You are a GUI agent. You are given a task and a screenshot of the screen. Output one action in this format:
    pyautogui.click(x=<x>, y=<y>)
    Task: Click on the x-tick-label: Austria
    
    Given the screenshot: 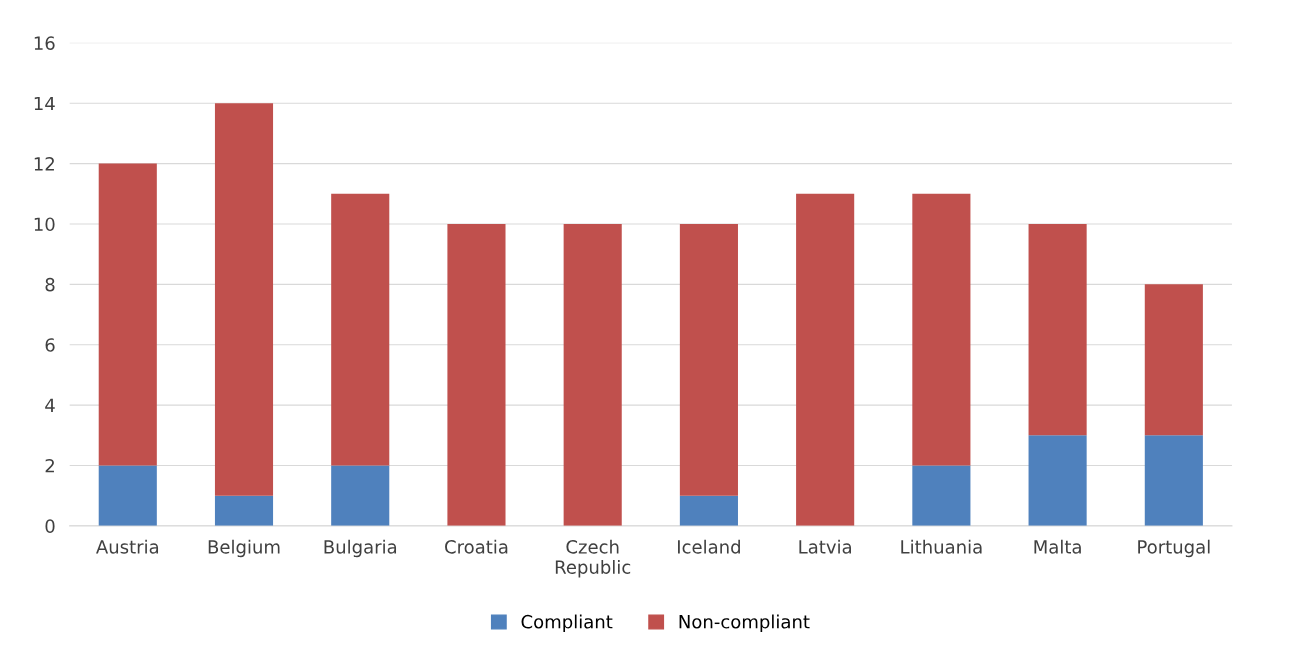 What is the action you would take?
    pyautogui.click(x=127, y=546)
    